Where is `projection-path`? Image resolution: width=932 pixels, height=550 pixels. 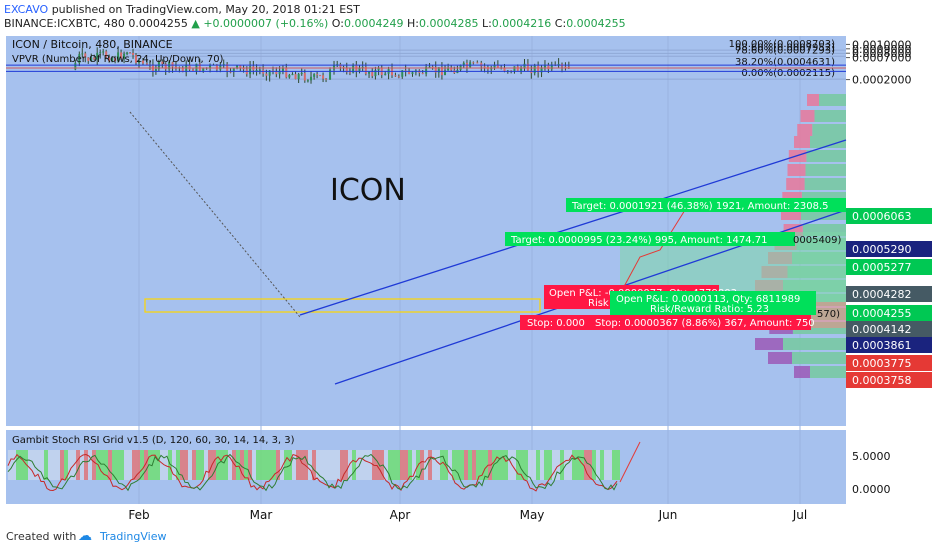 projection-path is located at coordinates (655, 248).